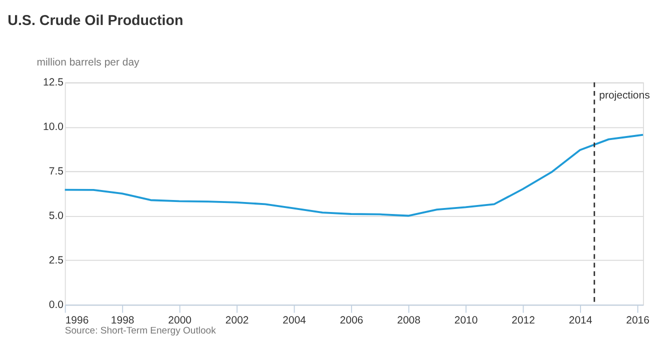 This screenshot has width=664, height=342. Describe the element at coordinates (53, 83) in the screenshot. I see `y-tick-label: 12.5` at that location.